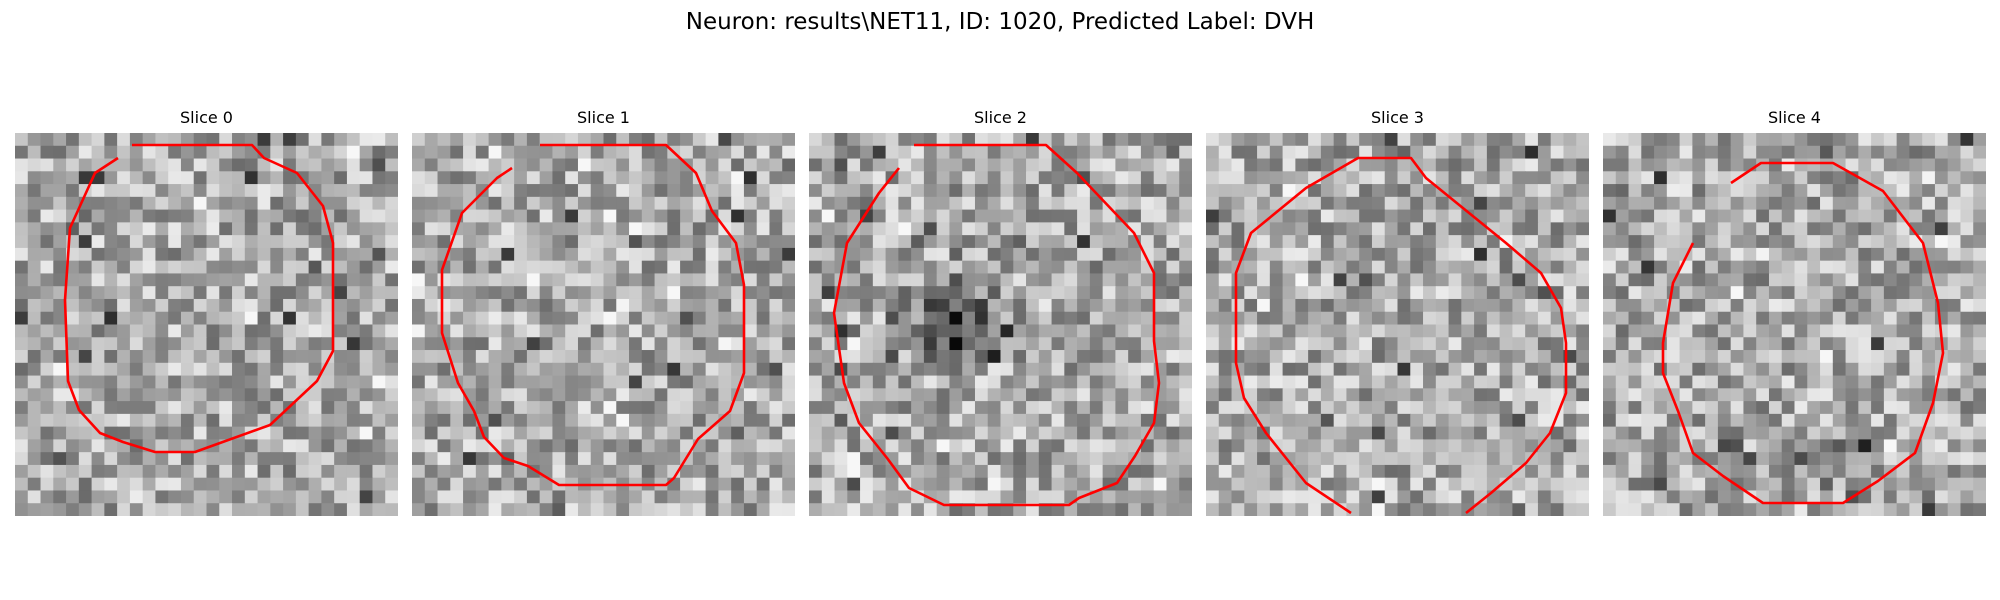 The height and width of the screenshot is (600, 2000). What do you see at coordinates (1000, 117) in the screenshot?
I see `slice-title: Slice 2` at bounding box center [1000, 117].